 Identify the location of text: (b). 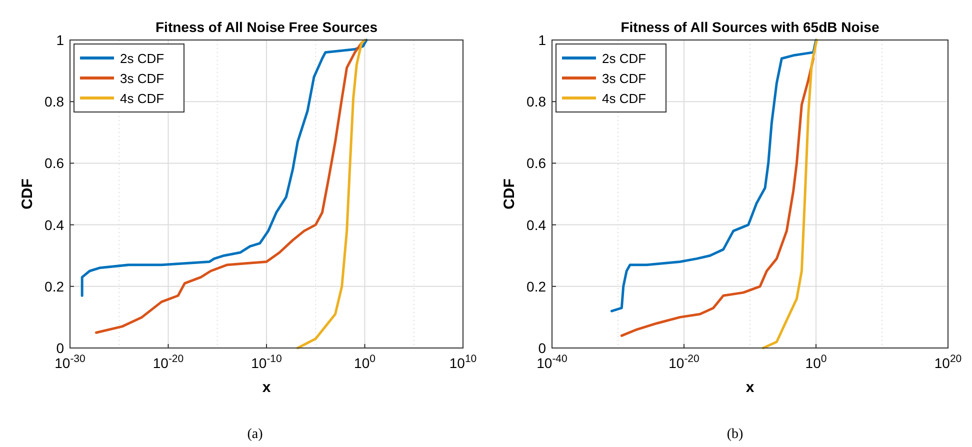
(735, 434).